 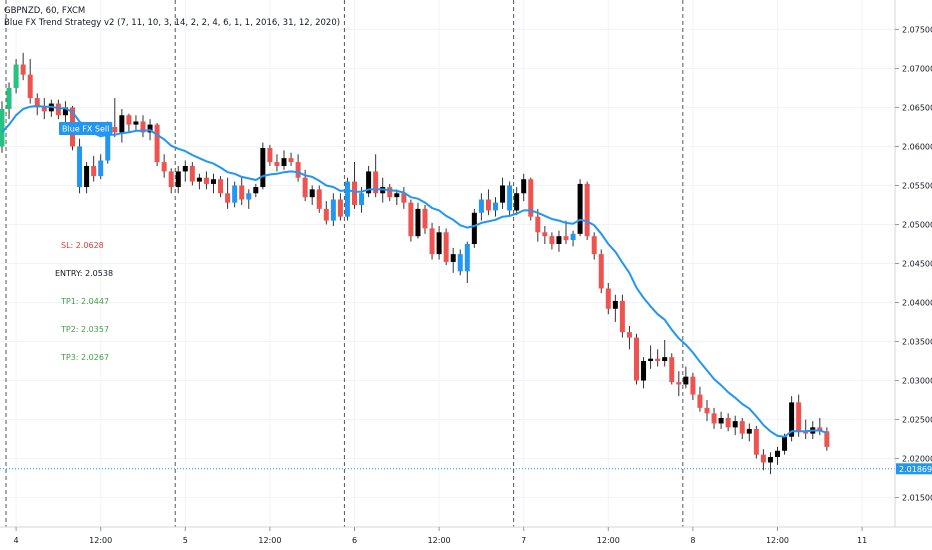 What do you see at coordinates (917, 146) in the screenshot?
I see `y-tick-label: 2.06000` at bounding box center [917, 146].